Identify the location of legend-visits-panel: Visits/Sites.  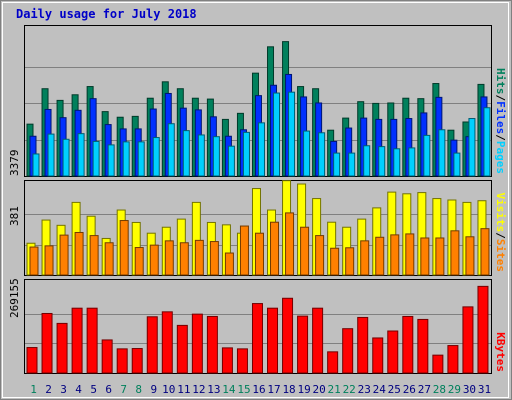
(500, 233).